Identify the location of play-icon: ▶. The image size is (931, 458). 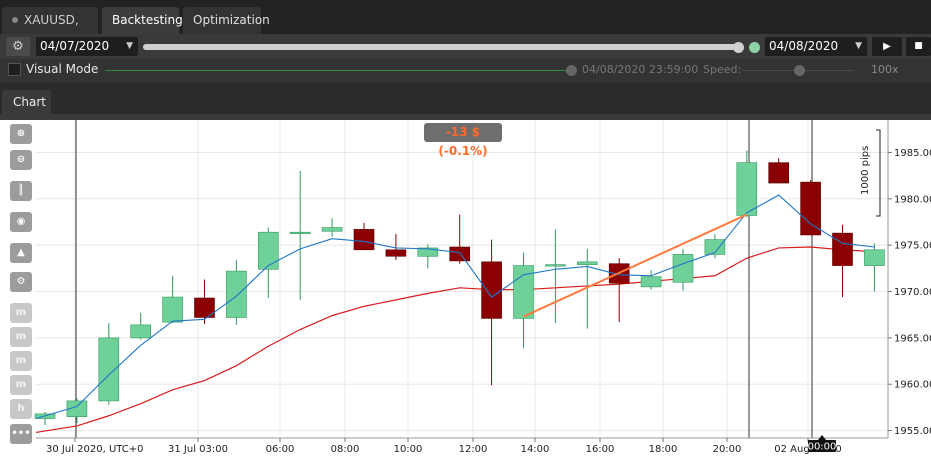
(887, 46).